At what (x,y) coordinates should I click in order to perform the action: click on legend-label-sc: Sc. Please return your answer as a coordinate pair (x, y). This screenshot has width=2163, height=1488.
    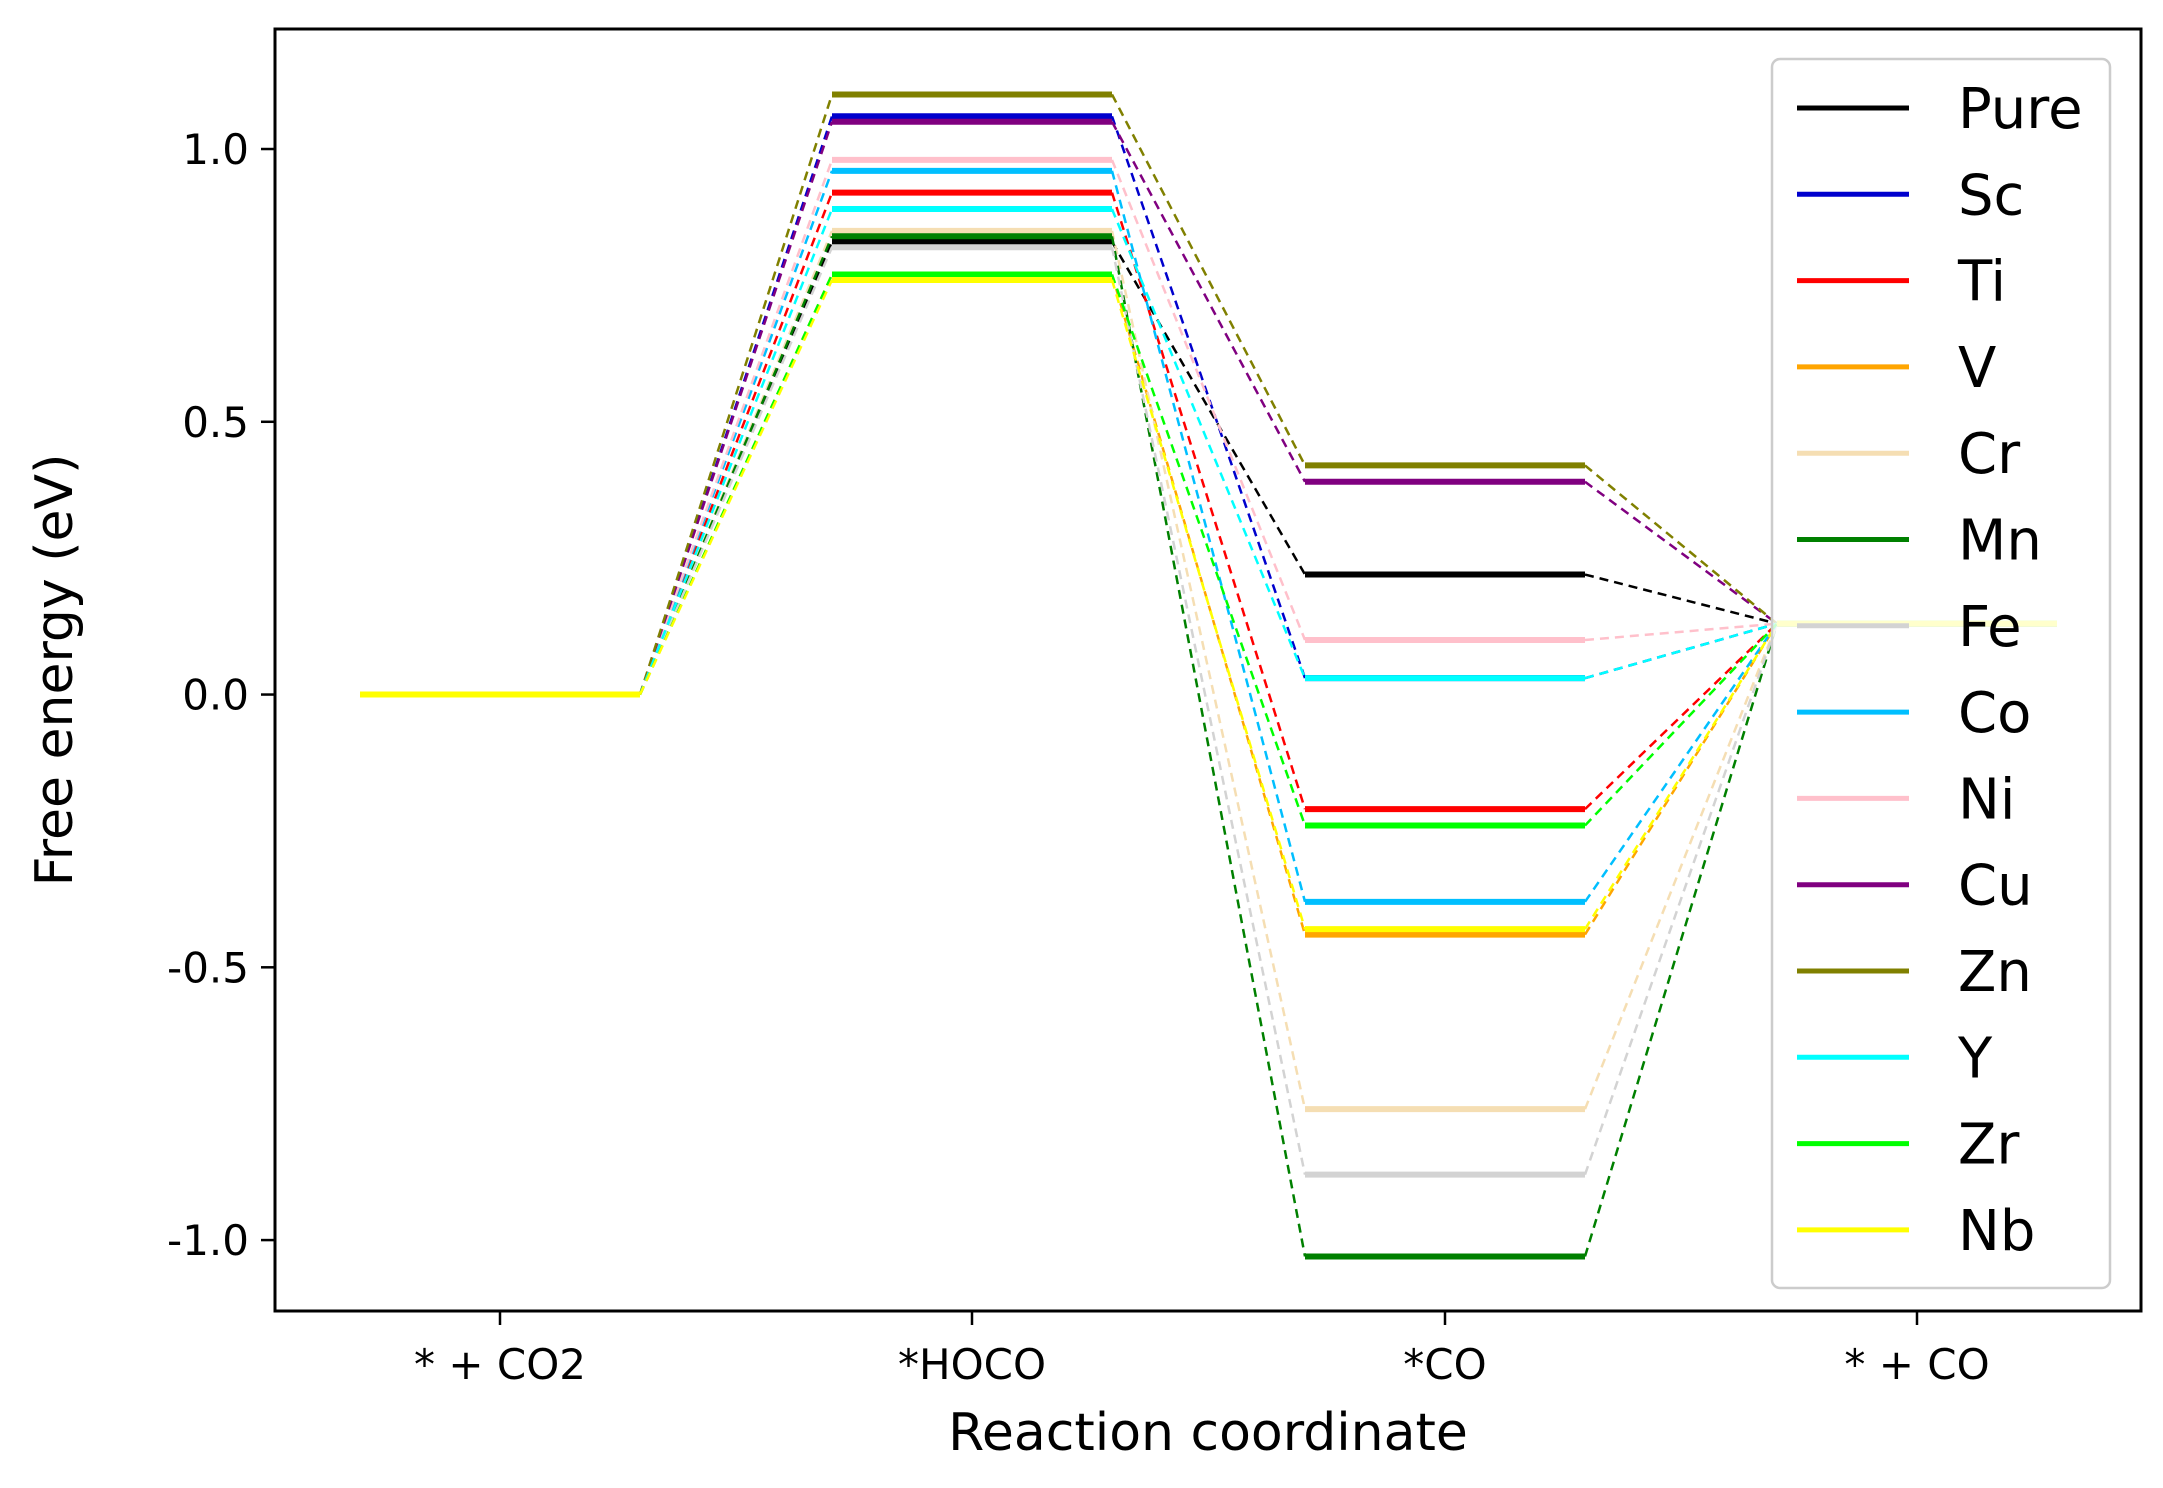
    Looking at the image, I should click on (1991, 195).